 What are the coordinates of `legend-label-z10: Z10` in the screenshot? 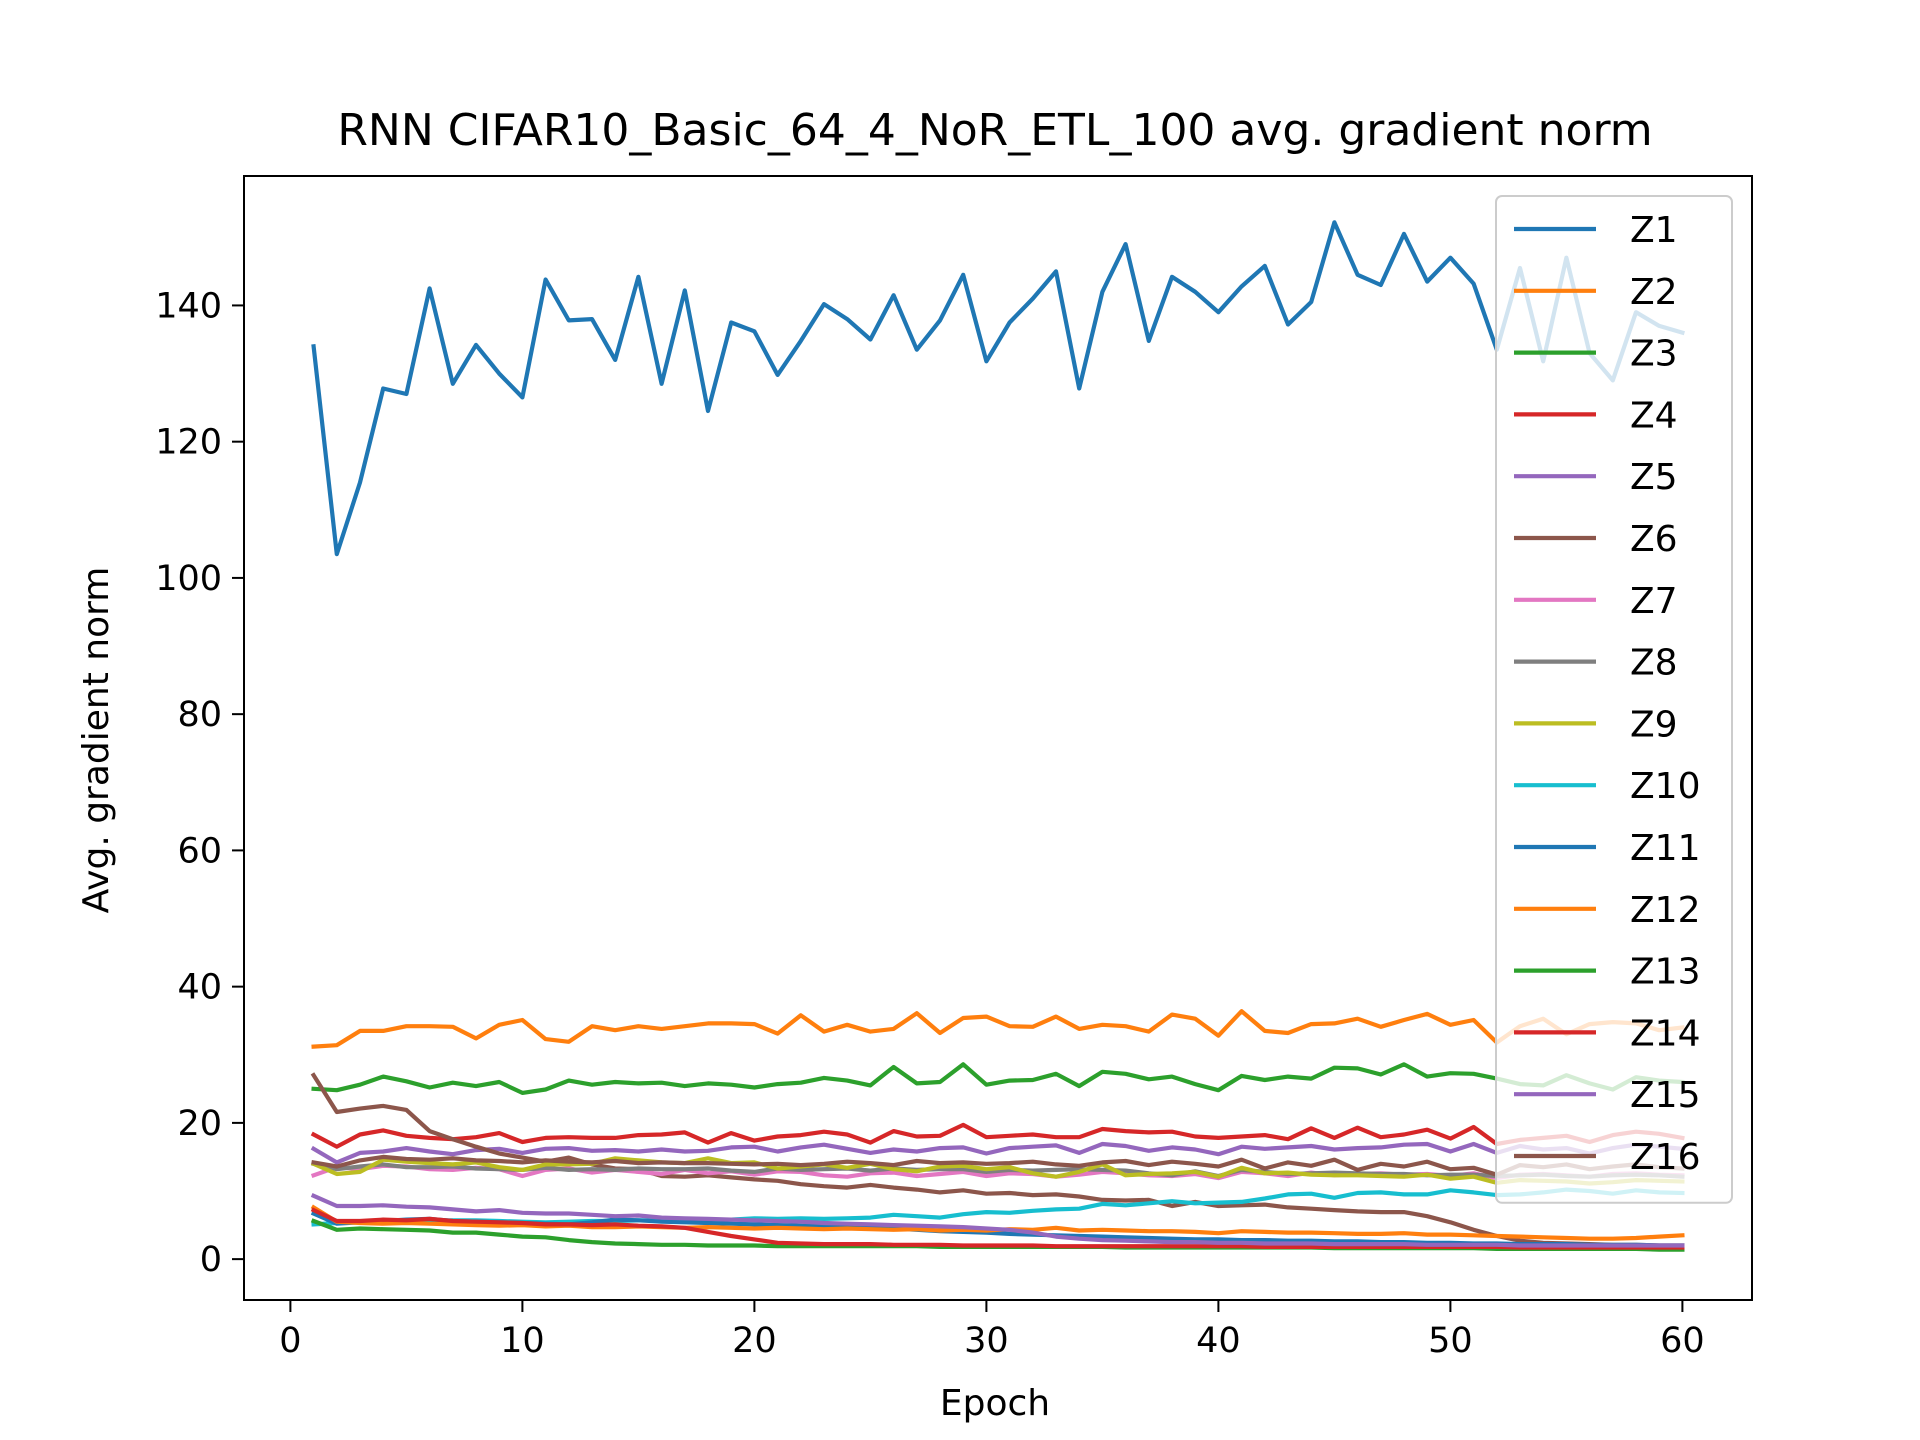 It's located at (1665, 786).